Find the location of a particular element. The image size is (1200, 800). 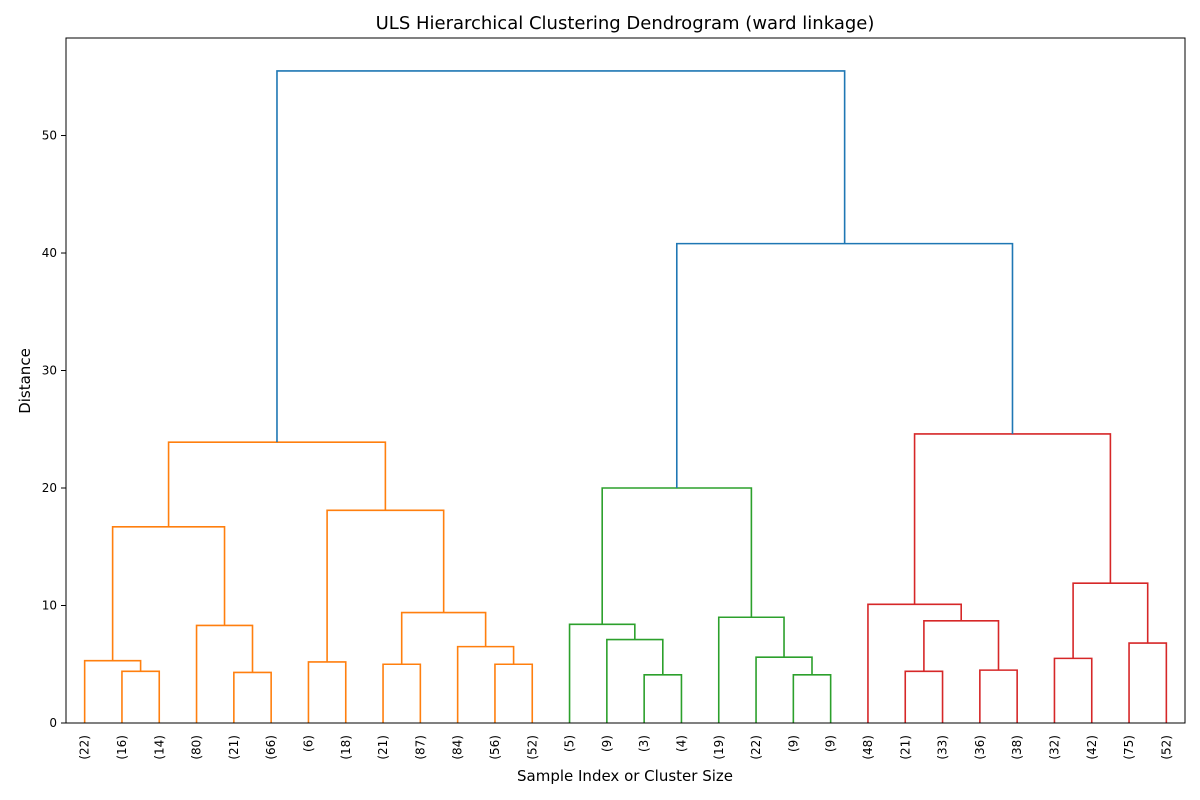

y-tick-label: 10 is located at coordinates (49, 606).